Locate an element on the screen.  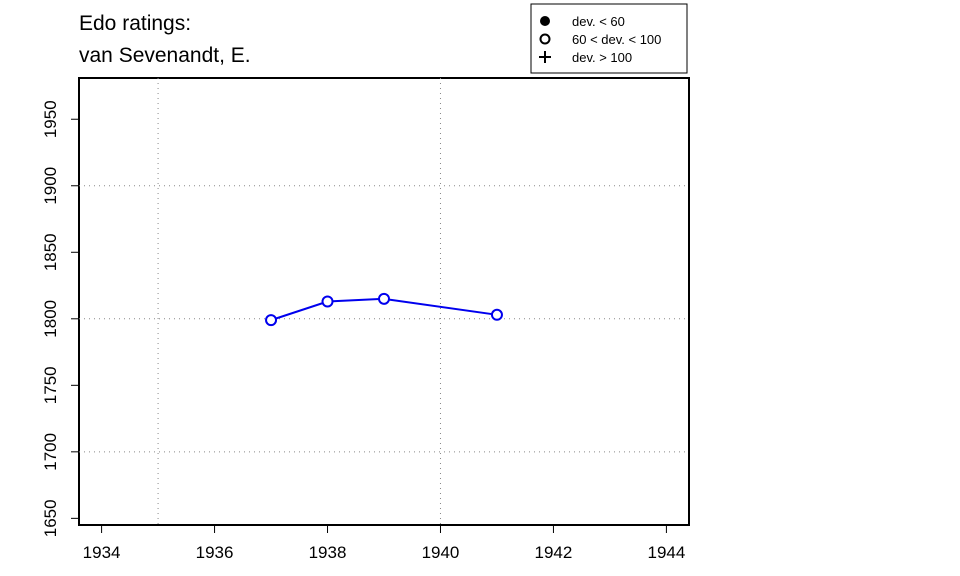
x-tick-label: 1936 is located at coordinates (215, 552).